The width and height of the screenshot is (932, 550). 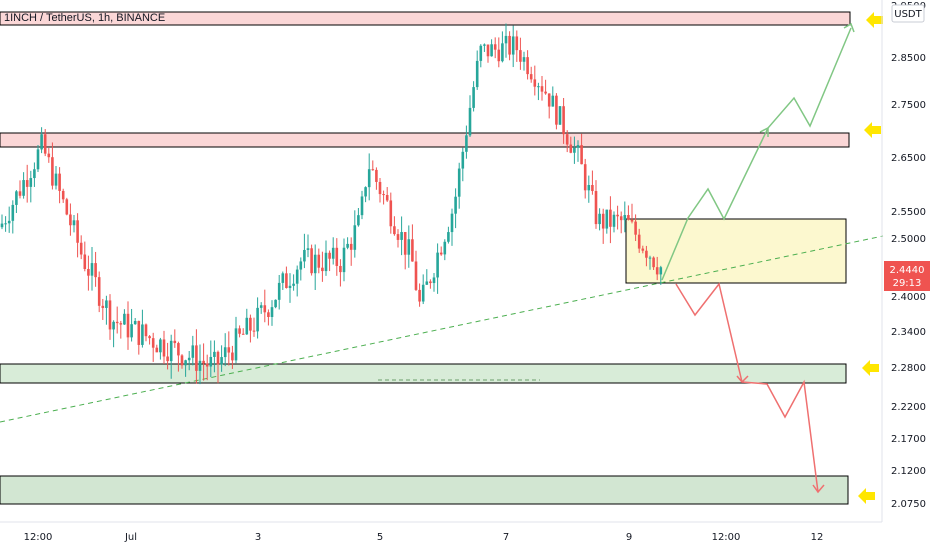 What do you see at coordinates (908, 297) in the screenshot?
I see `price-tick-label: 2.4000` at bounding box center [908, 297].